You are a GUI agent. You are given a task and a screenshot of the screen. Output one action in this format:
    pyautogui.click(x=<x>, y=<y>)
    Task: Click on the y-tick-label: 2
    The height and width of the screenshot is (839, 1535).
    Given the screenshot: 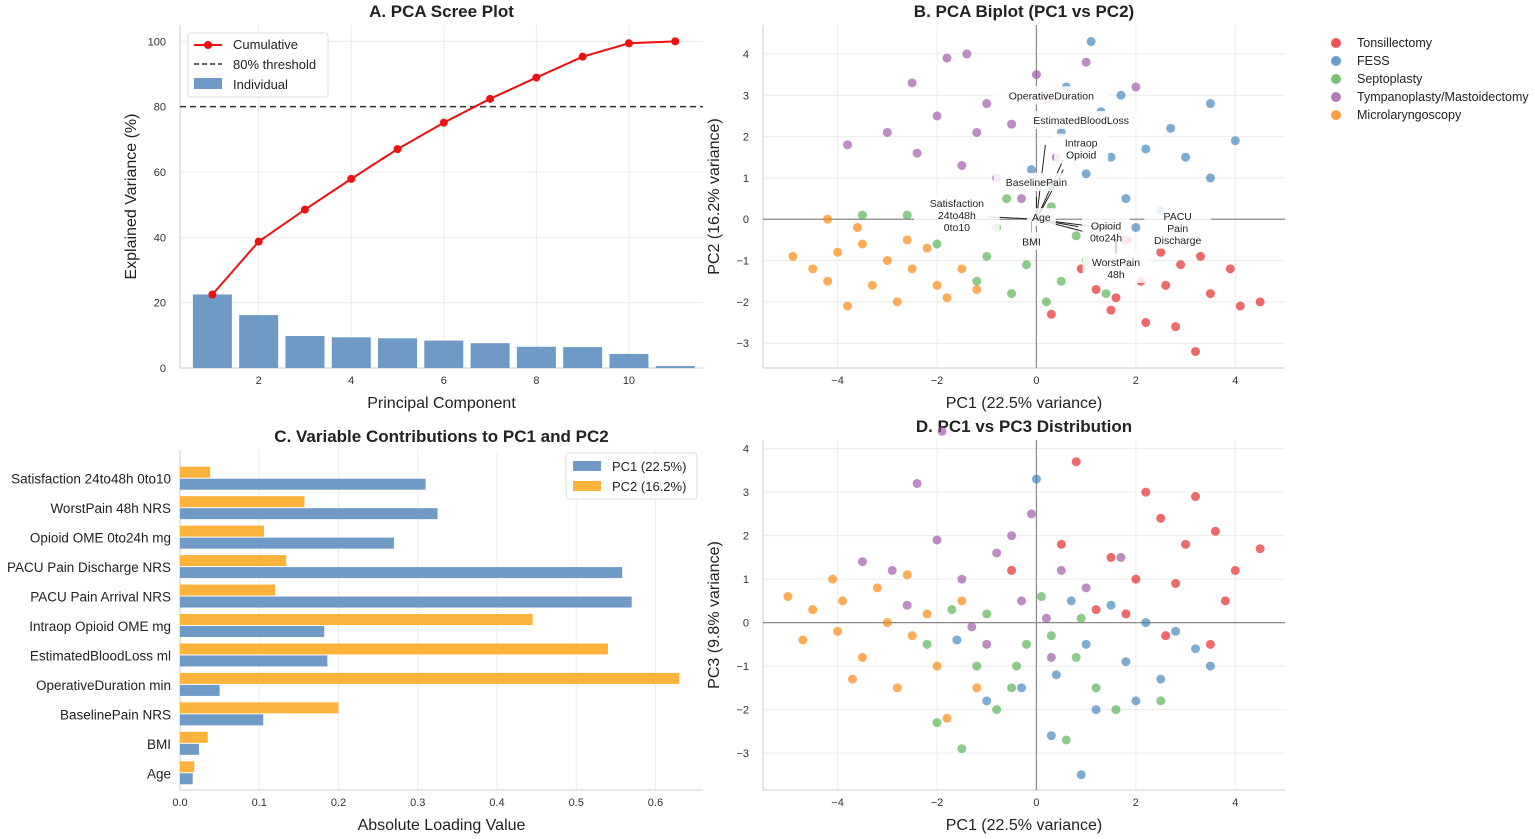 What is the action you would take?
    pyautogui.click(x=746, y=138)
    